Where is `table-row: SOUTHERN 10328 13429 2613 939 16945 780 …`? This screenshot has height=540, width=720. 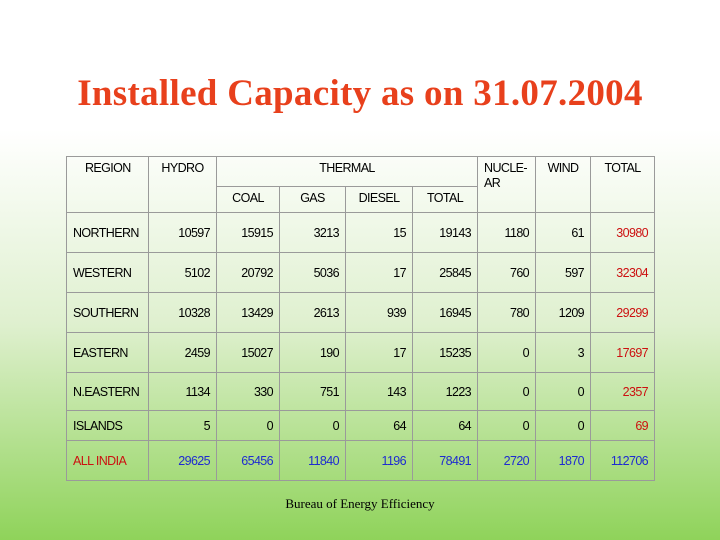
table-row: SOUTHERN 10328 13429 2613 939 16945 780 … is located at coordinates (361, 312).